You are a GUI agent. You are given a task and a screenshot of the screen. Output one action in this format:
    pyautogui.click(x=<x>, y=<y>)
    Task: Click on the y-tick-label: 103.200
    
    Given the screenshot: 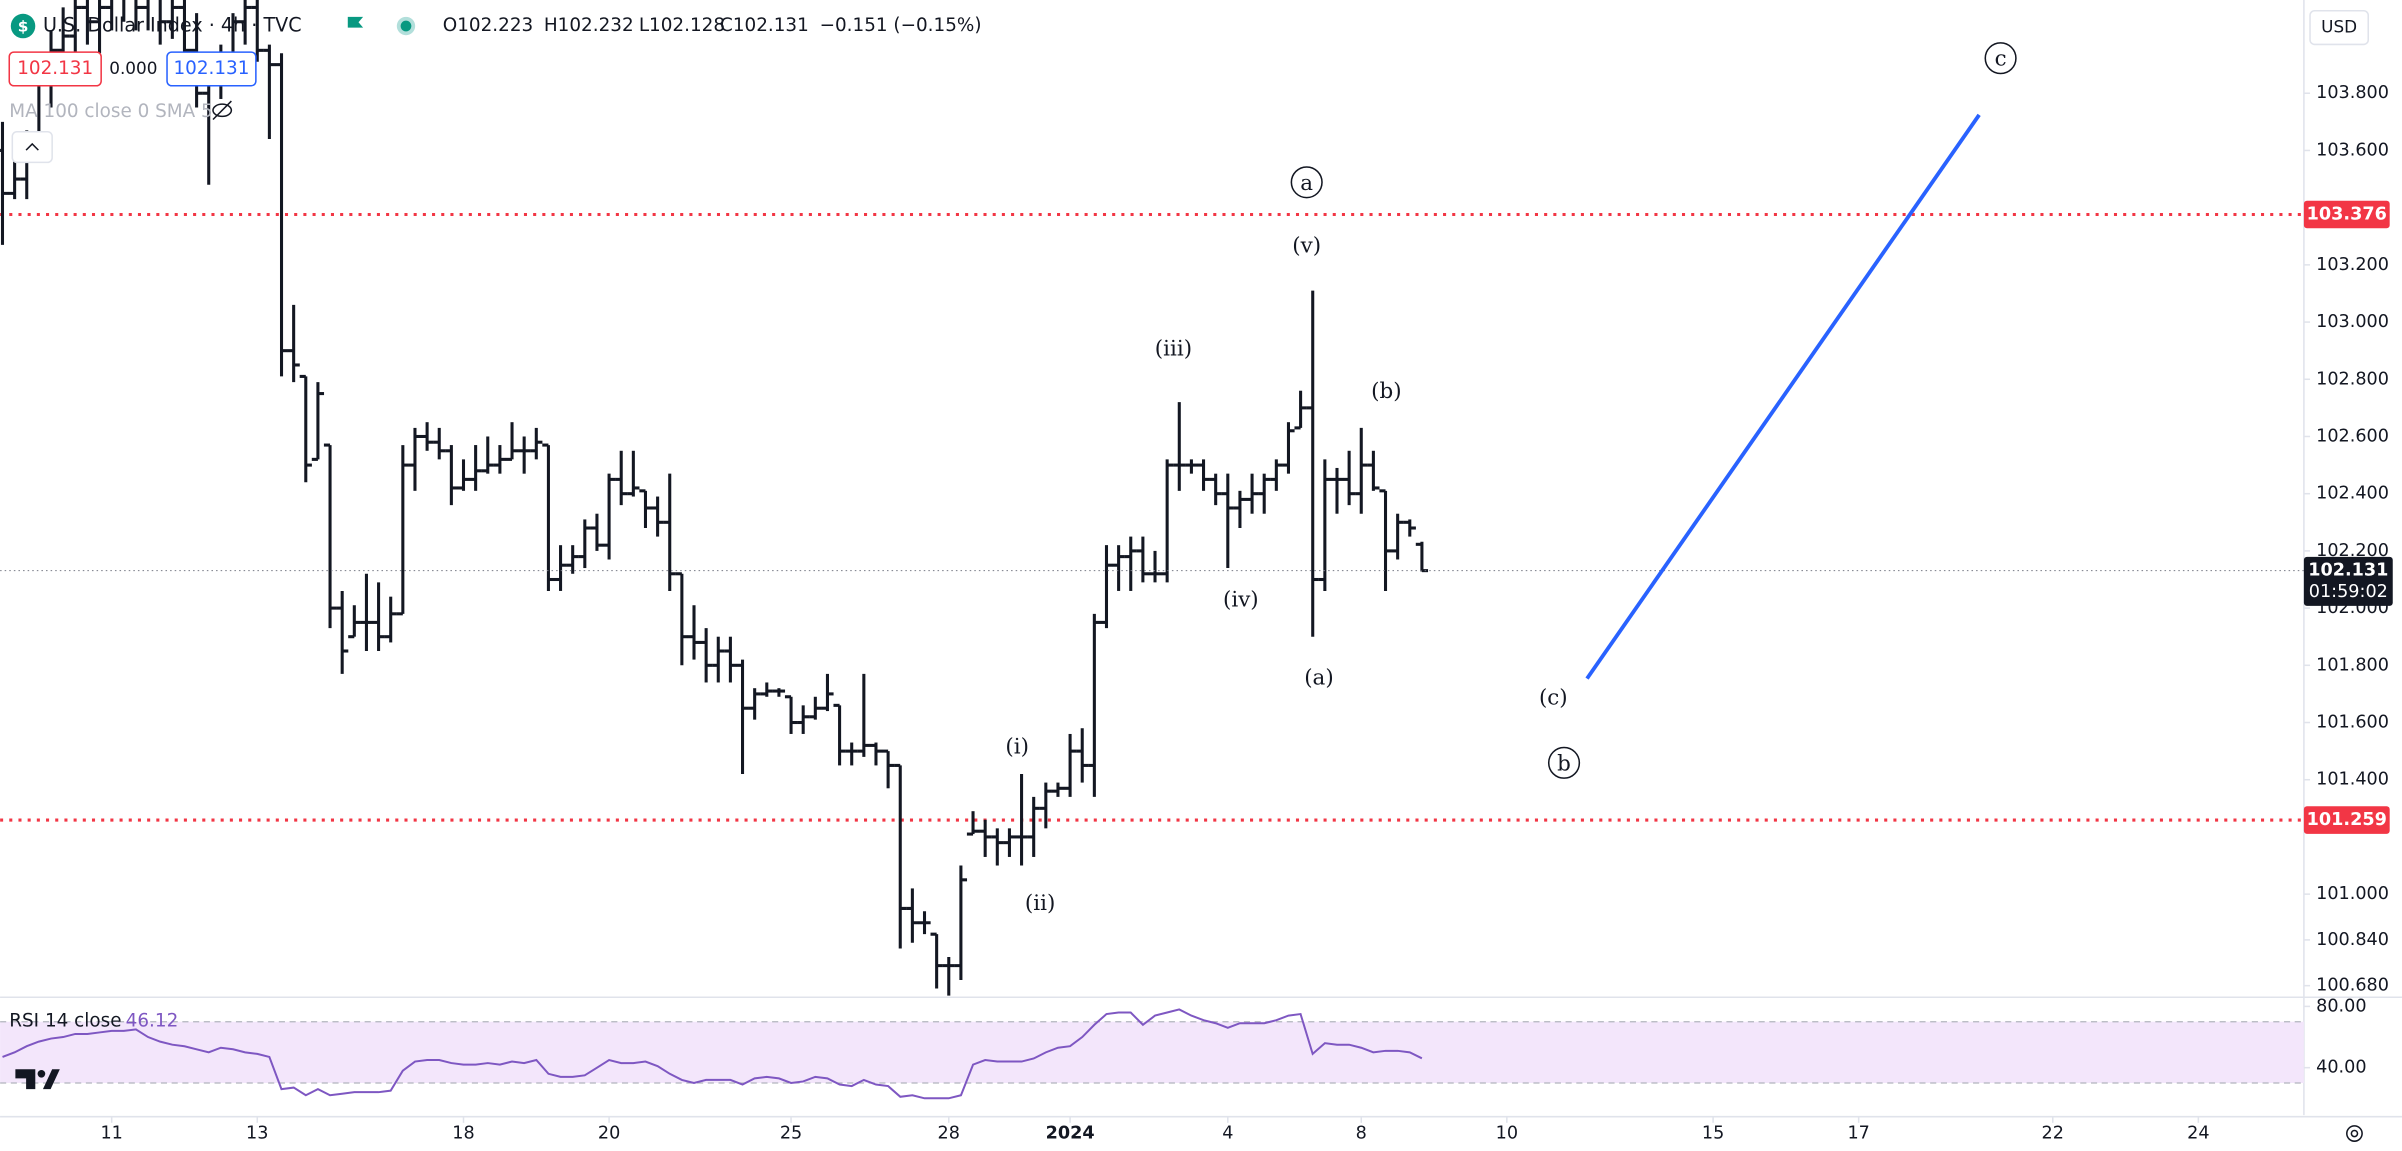 What is the action you would take?
    pyautogui.click(x=2352, y=265)
    